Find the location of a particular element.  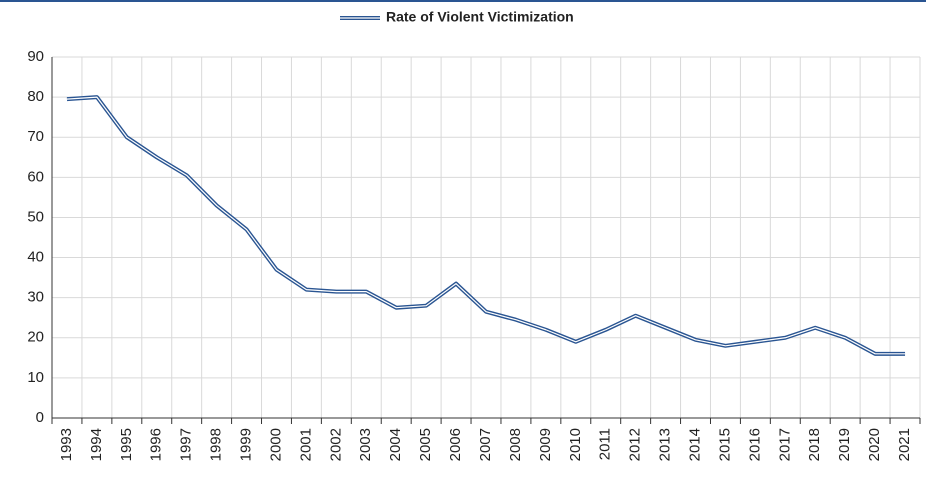

x-tick-label: 2020 is located at coordinates (874, 444).